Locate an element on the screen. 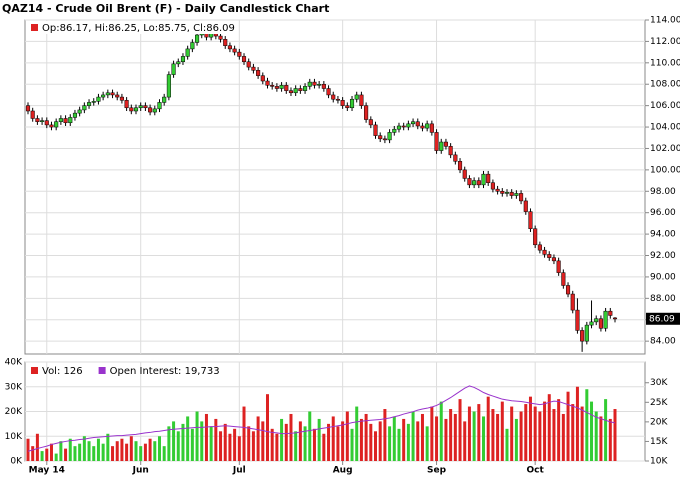 This screenshot has width=680, height=479. y2-tick-label: 25K is located at coordinates (659, 403).